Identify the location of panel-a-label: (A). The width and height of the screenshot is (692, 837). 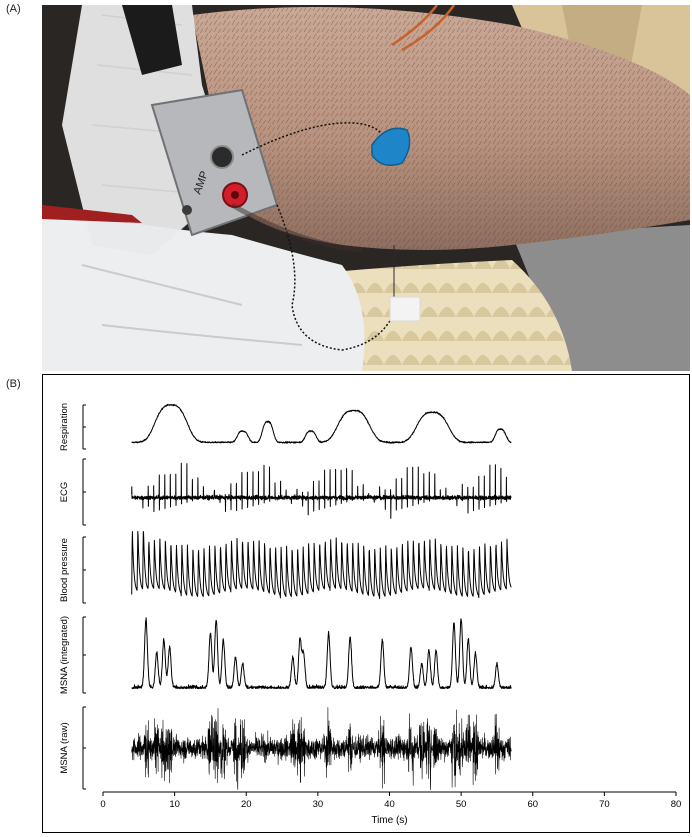
(13, 9).